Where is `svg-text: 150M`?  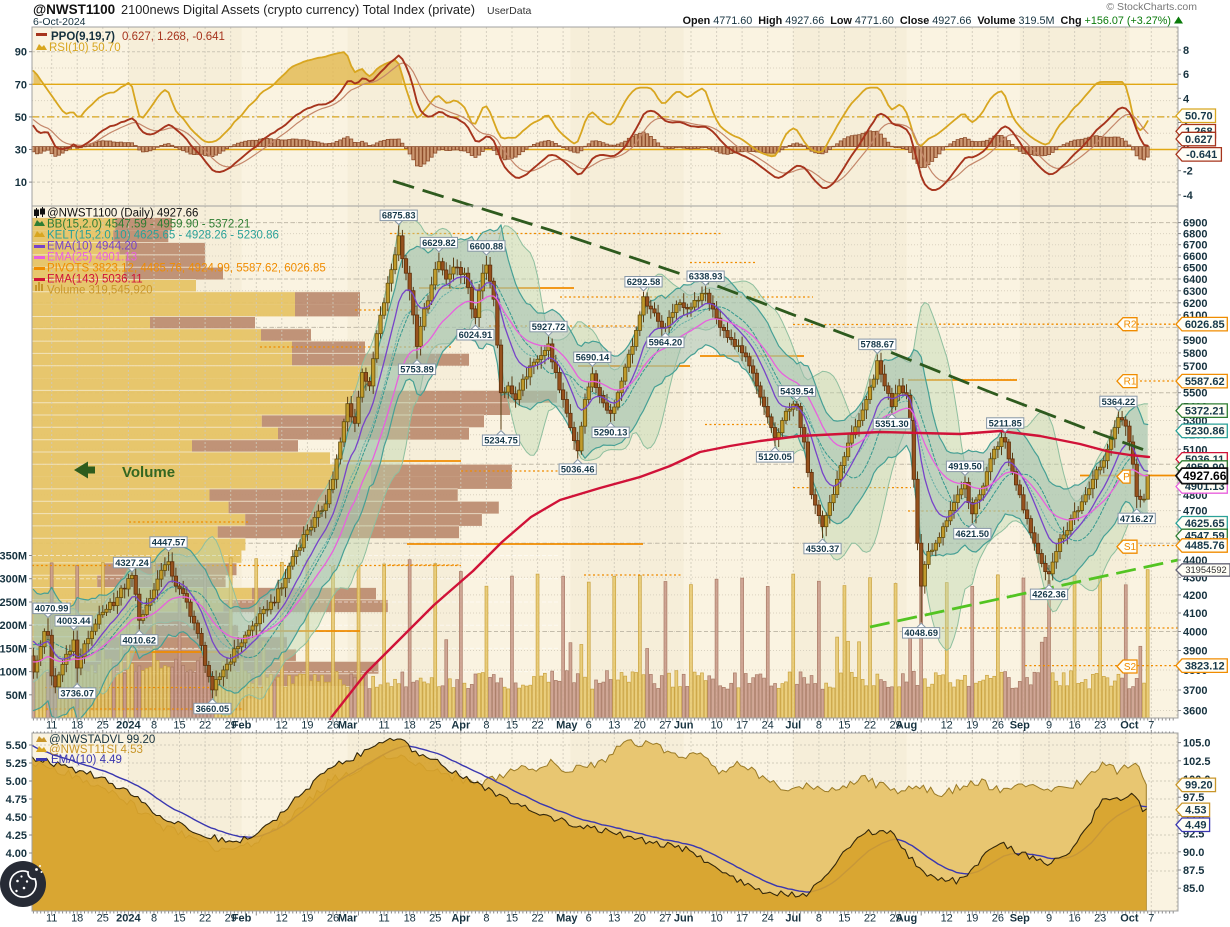 svg-text: 150M is located at coordinates (13, 649).